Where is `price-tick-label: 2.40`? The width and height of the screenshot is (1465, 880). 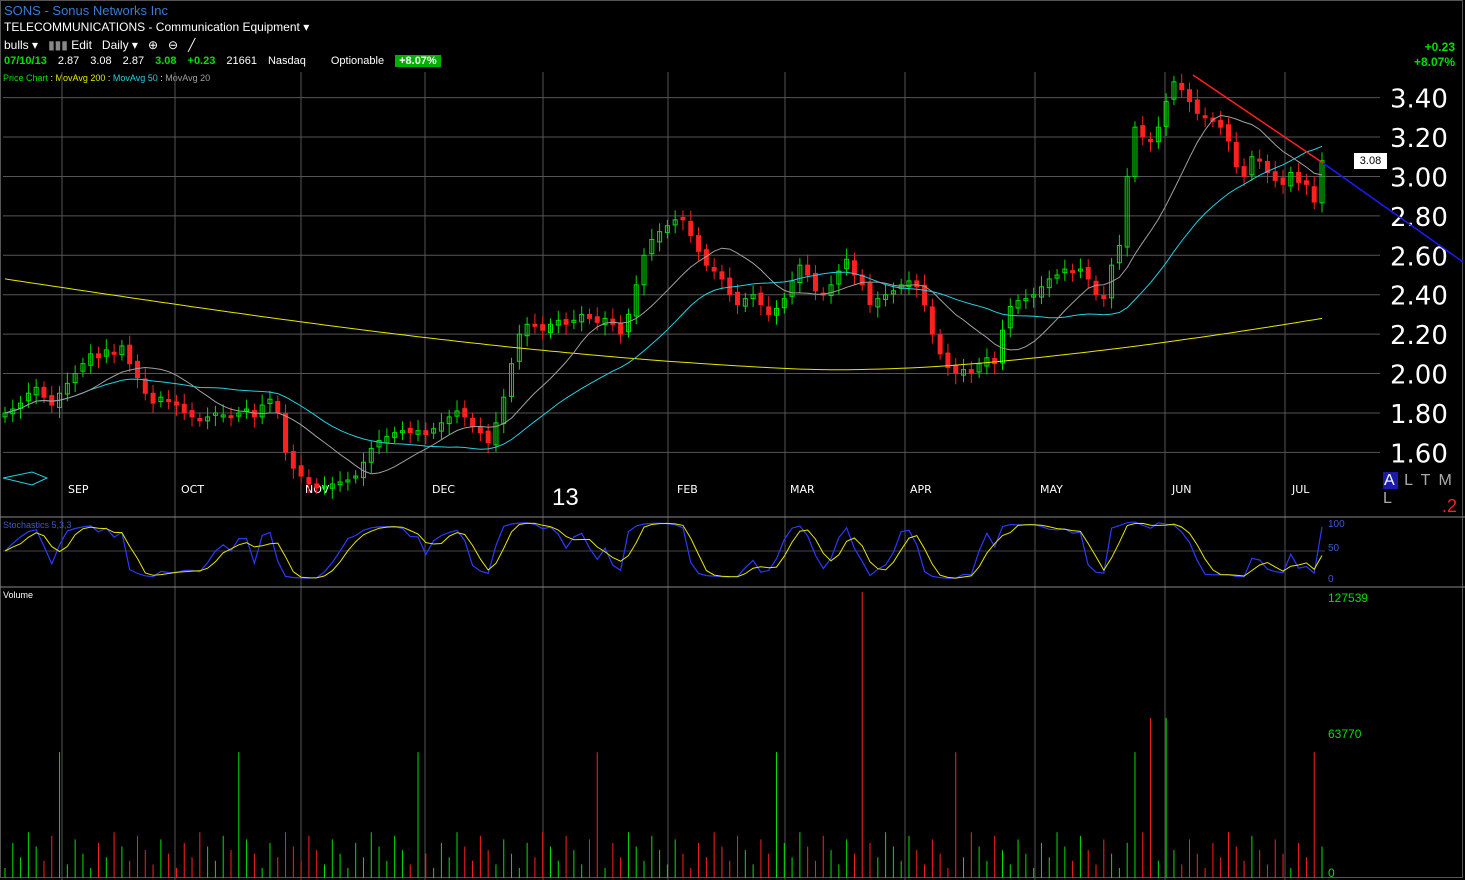 price-tick-label: 2.40 is located at coordinates (1419, 297).